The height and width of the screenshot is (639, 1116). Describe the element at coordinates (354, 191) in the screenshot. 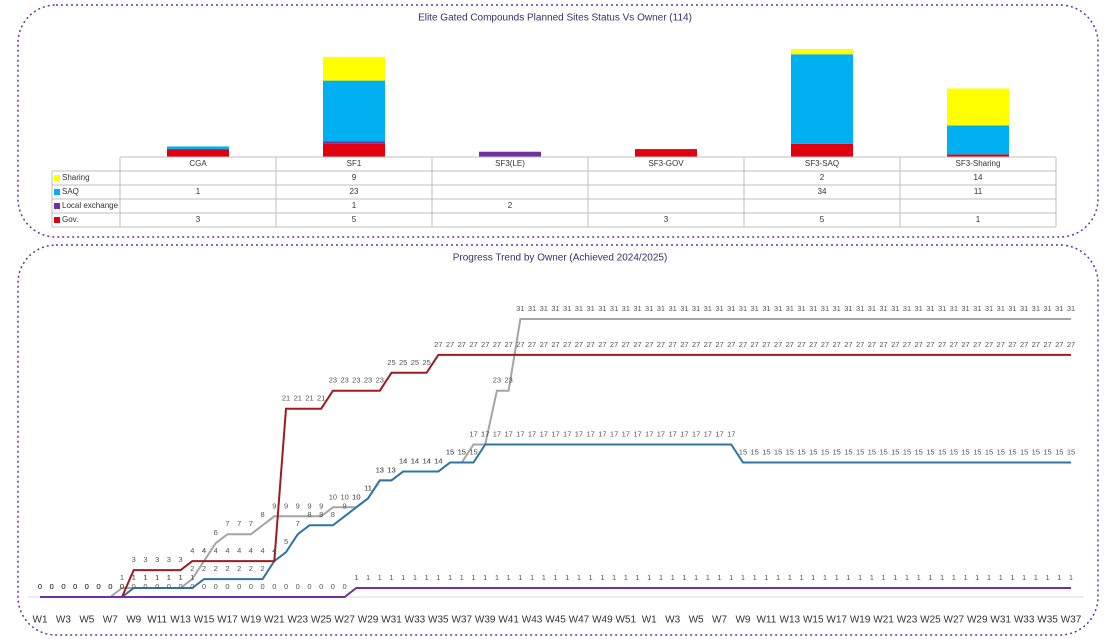

I see `table-cell: 23` at that location.